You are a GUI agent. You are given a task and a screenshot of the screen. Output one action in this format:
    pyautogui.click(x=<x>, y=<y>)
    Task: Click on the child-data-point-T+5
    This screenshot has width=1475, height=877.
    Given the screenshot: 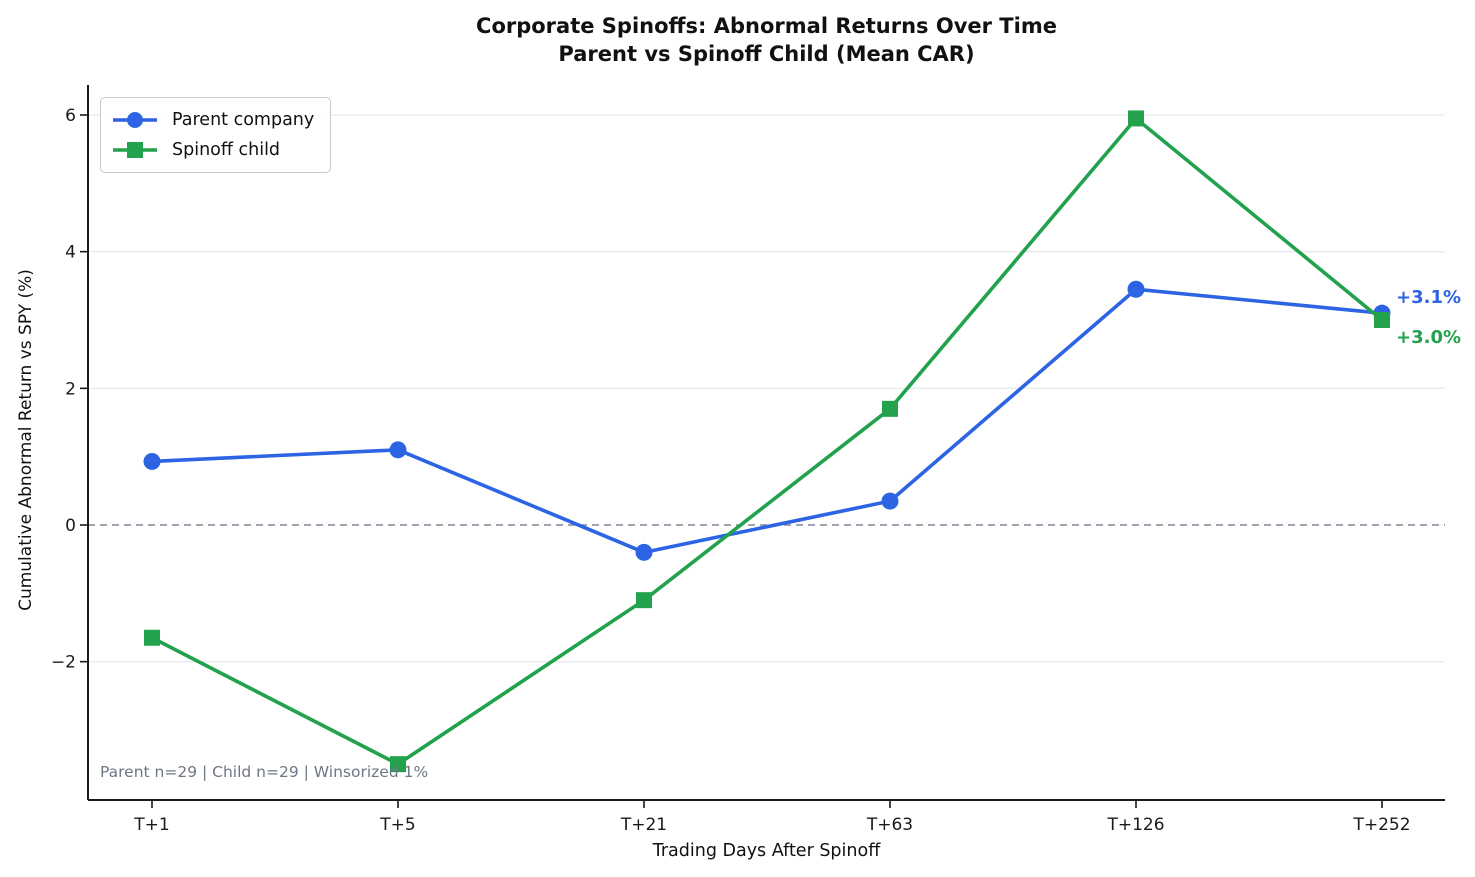 What is the action you would take?
    pyautogui.click(x=398, y=764)
    